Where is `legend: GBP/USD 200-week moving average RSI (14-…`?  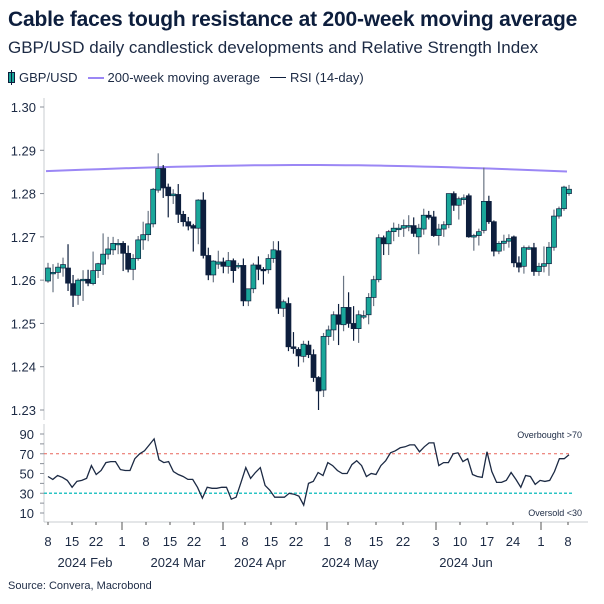
legend: GBP/USD 200-week moving average RSI (14-… is located at coordinates (188, 77).